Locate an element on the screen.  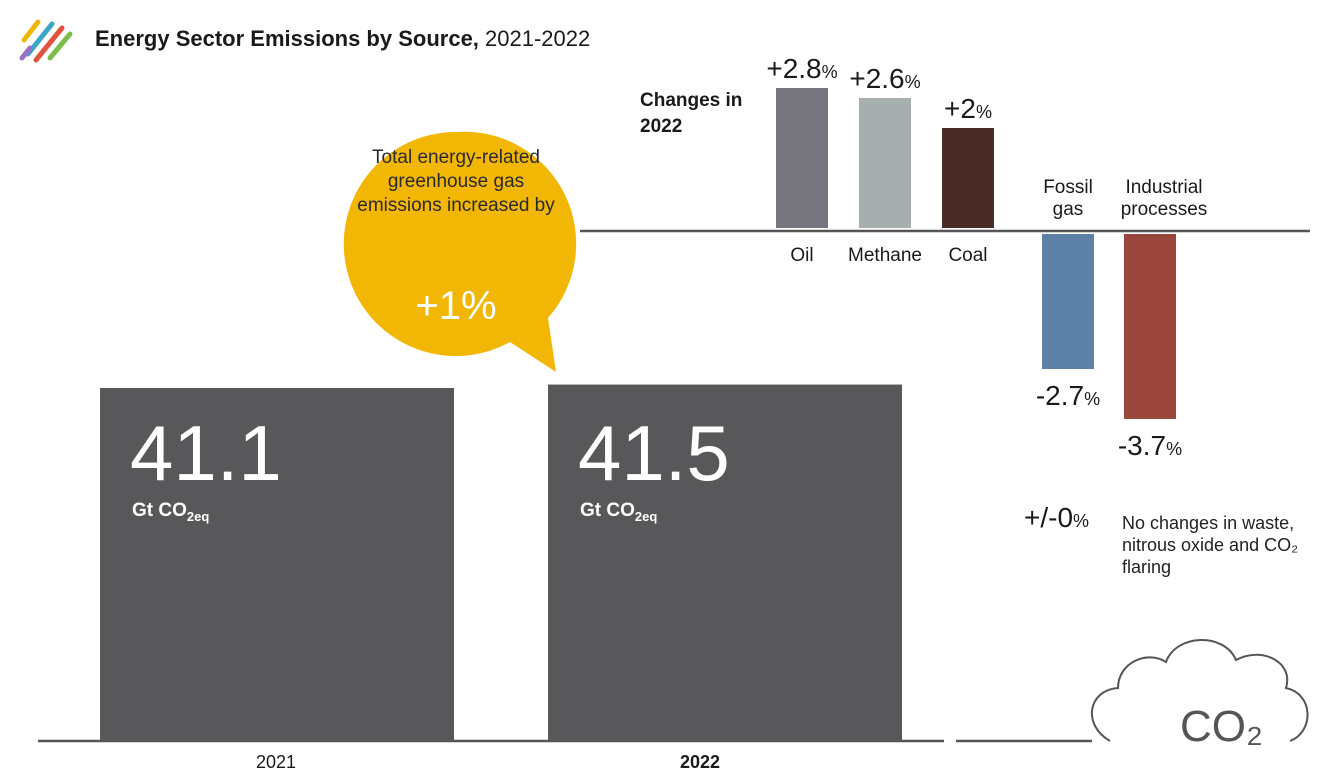
bar-2021 is located at coordinates (277, 564).